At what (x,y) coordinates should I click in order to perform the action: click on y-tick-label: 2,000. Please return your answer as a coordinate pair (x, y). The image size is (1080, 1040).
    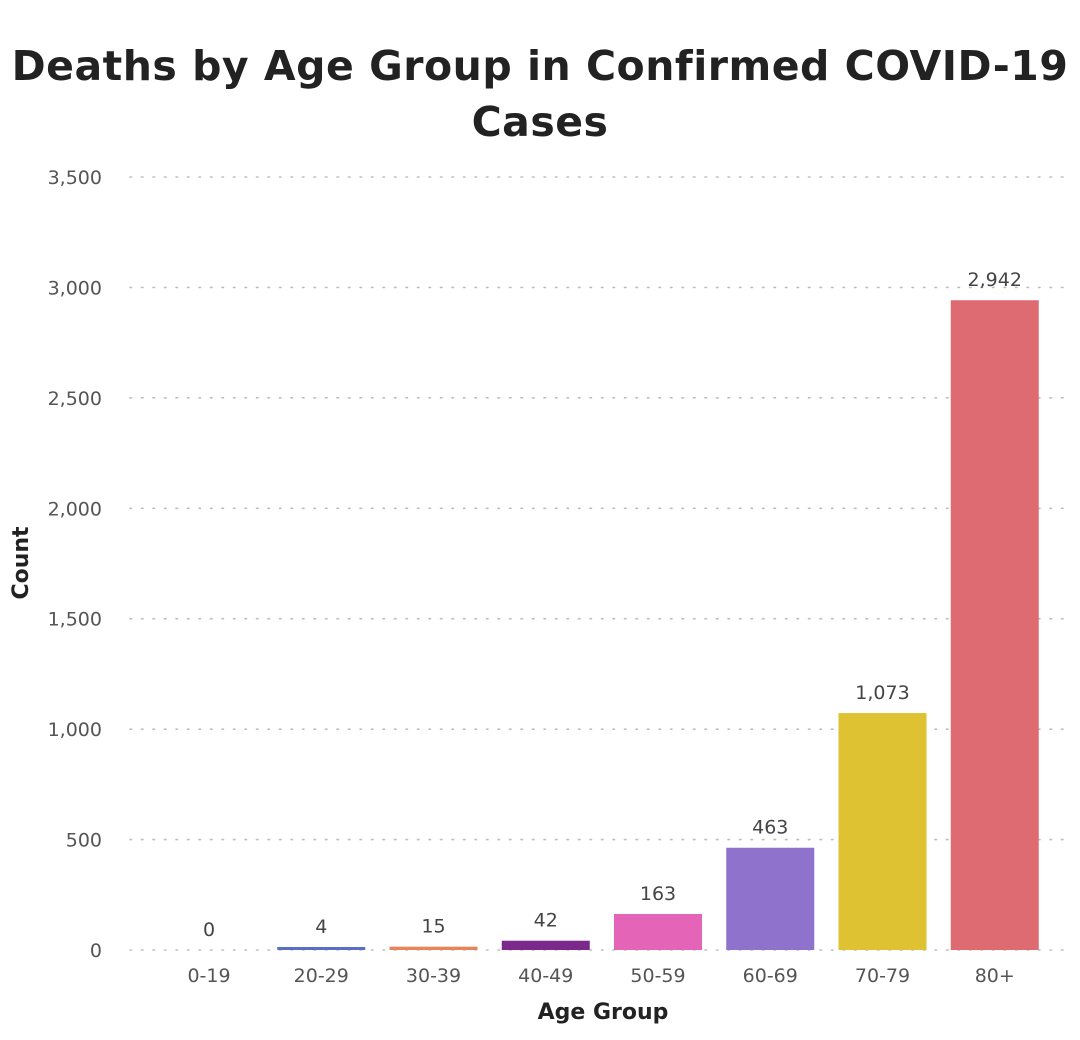
    Looking at the image, I should click on (75, 509).